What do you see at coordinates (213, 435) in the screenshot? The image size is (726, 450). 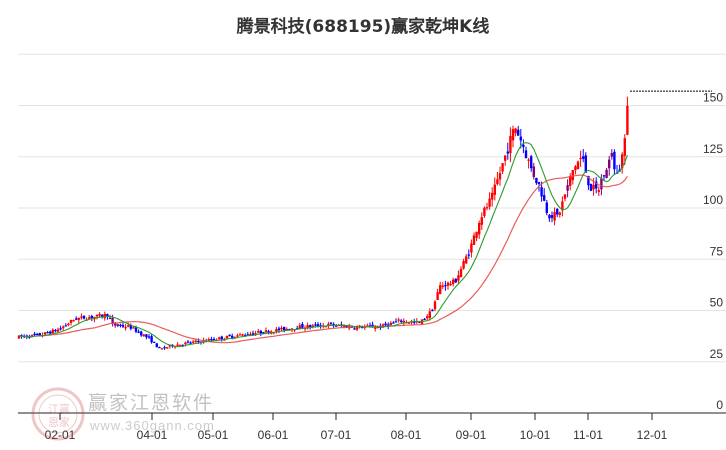 I see `svg-text: 05-01` at bounding box center [213, 435].